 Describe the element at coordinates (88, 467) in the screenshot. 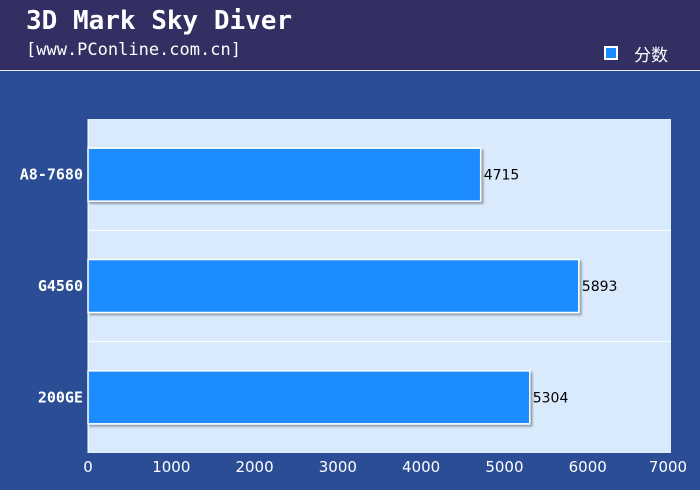

I see `x-tick-label: 0` at that location.